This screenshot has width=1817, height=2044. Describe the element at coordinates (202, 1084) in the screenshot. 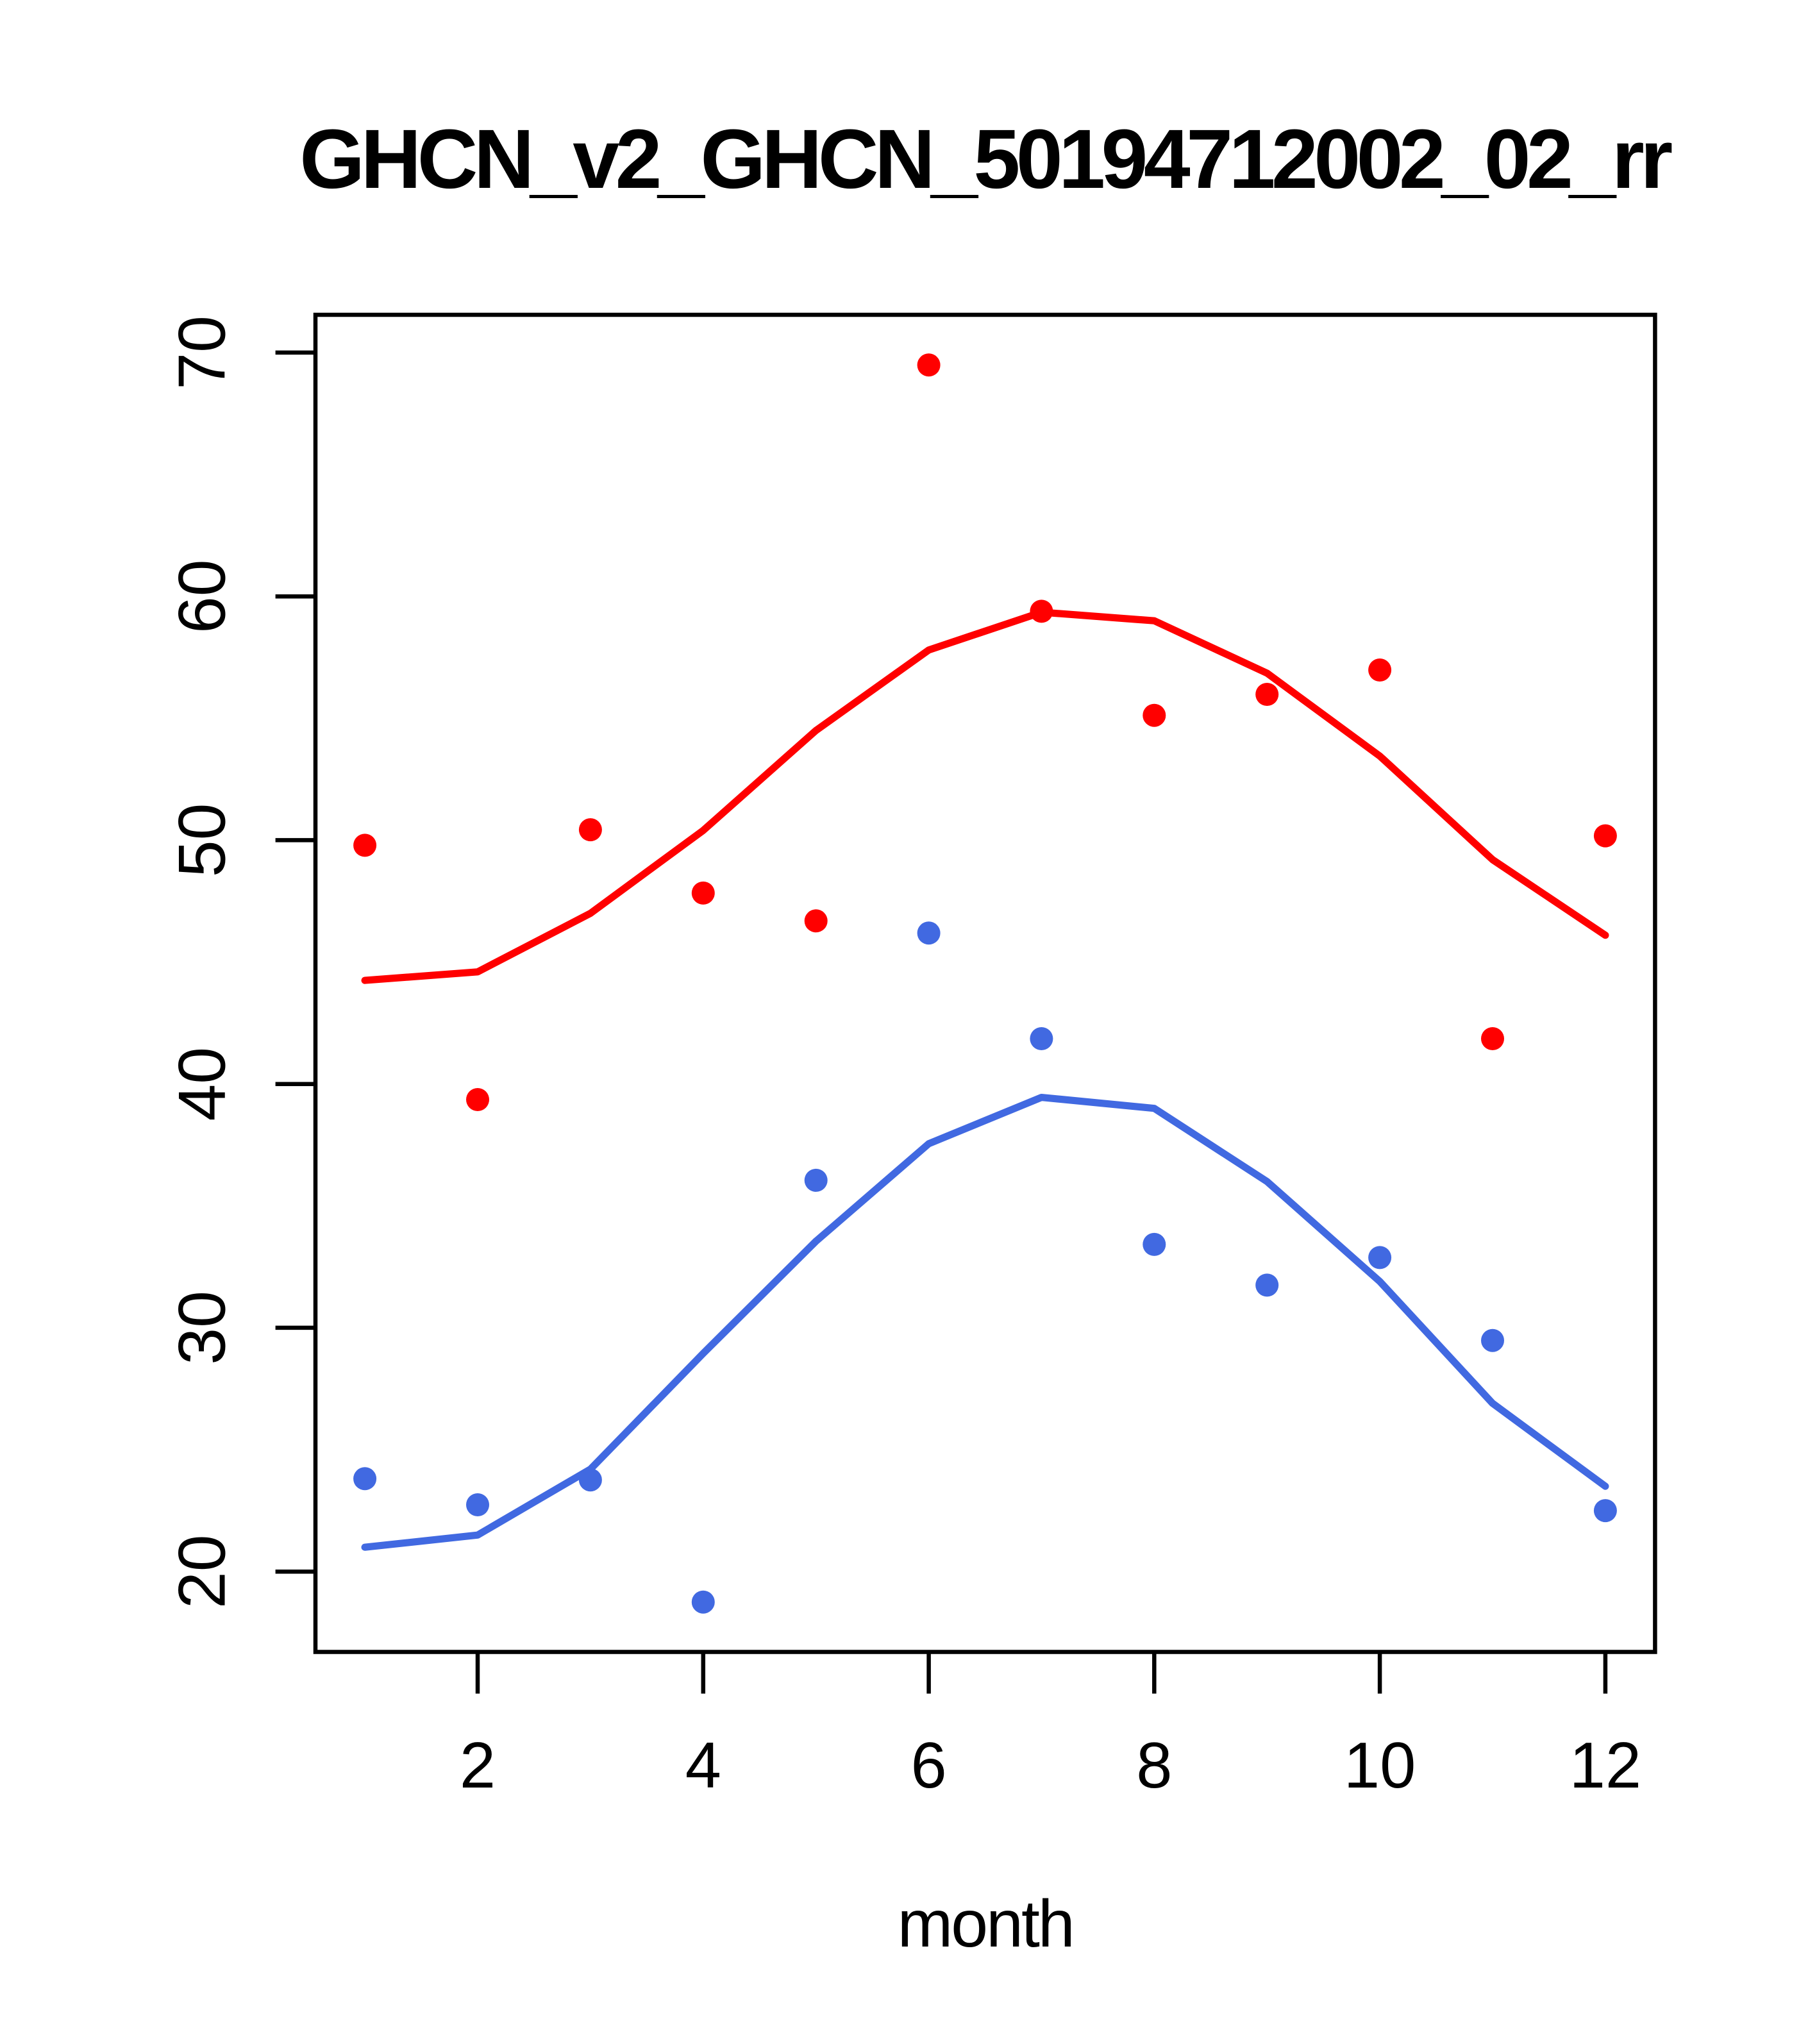

I see `svg-text: 40` at that location.